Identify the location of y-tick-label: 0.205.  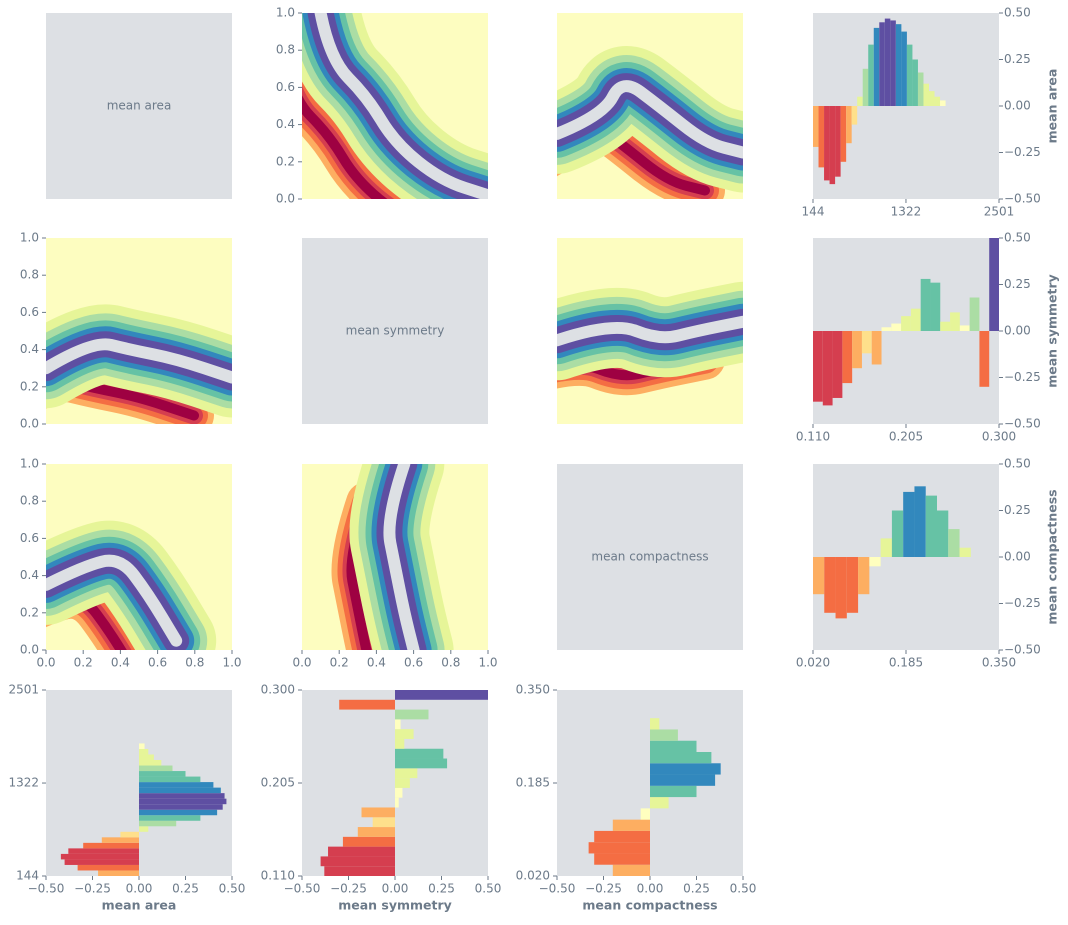
(278, 783).